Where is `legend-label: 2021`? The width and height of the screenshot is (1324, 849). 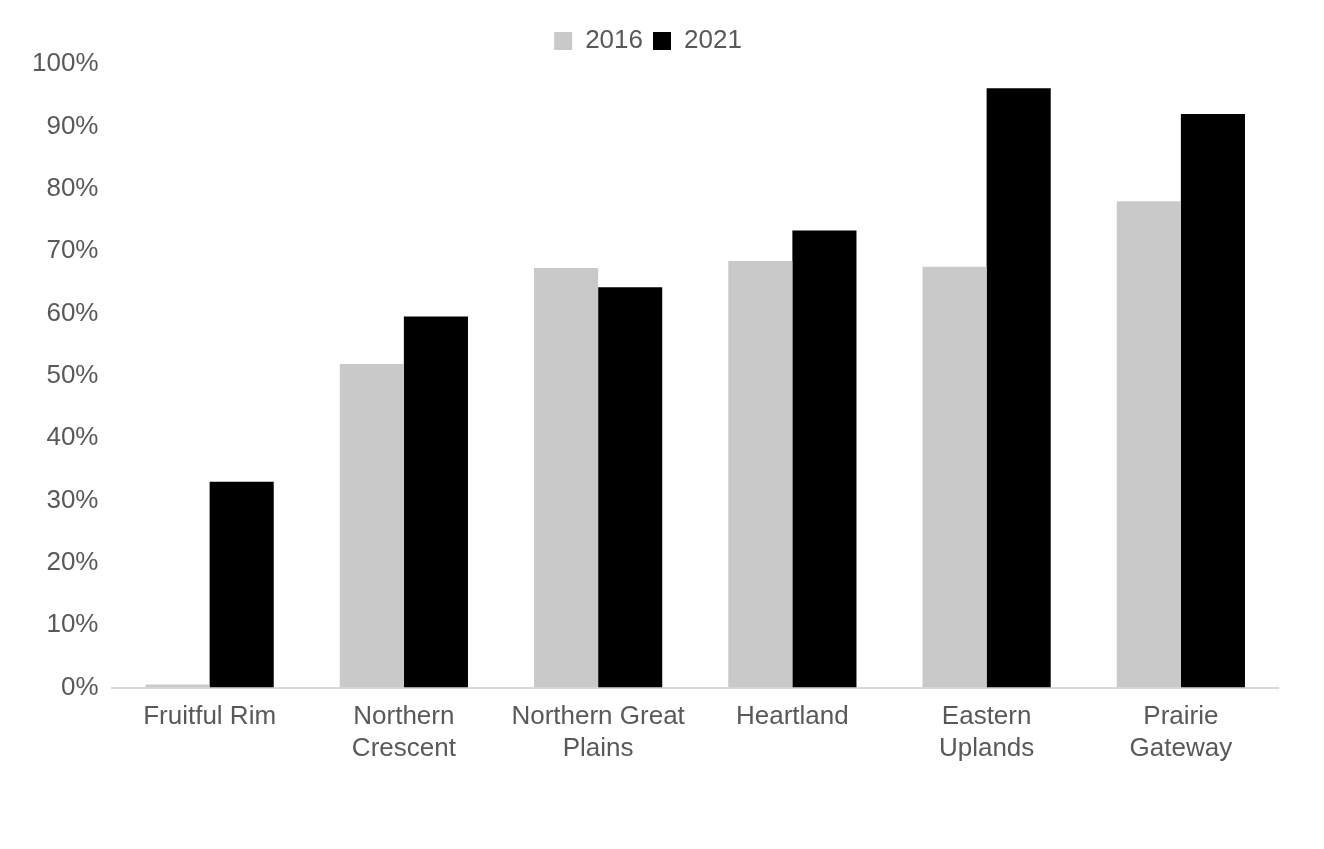
legend-label: 2021 is located at coordinates (713, 39).